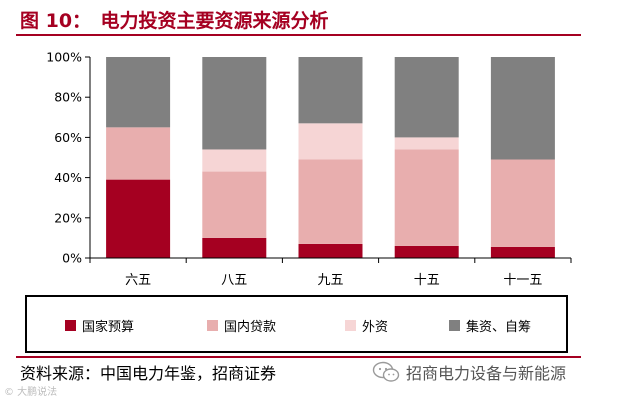  Describe the element at coordinates (31, 392) in the screenshot. I see `watermark: © 大鹏说法` at that location.